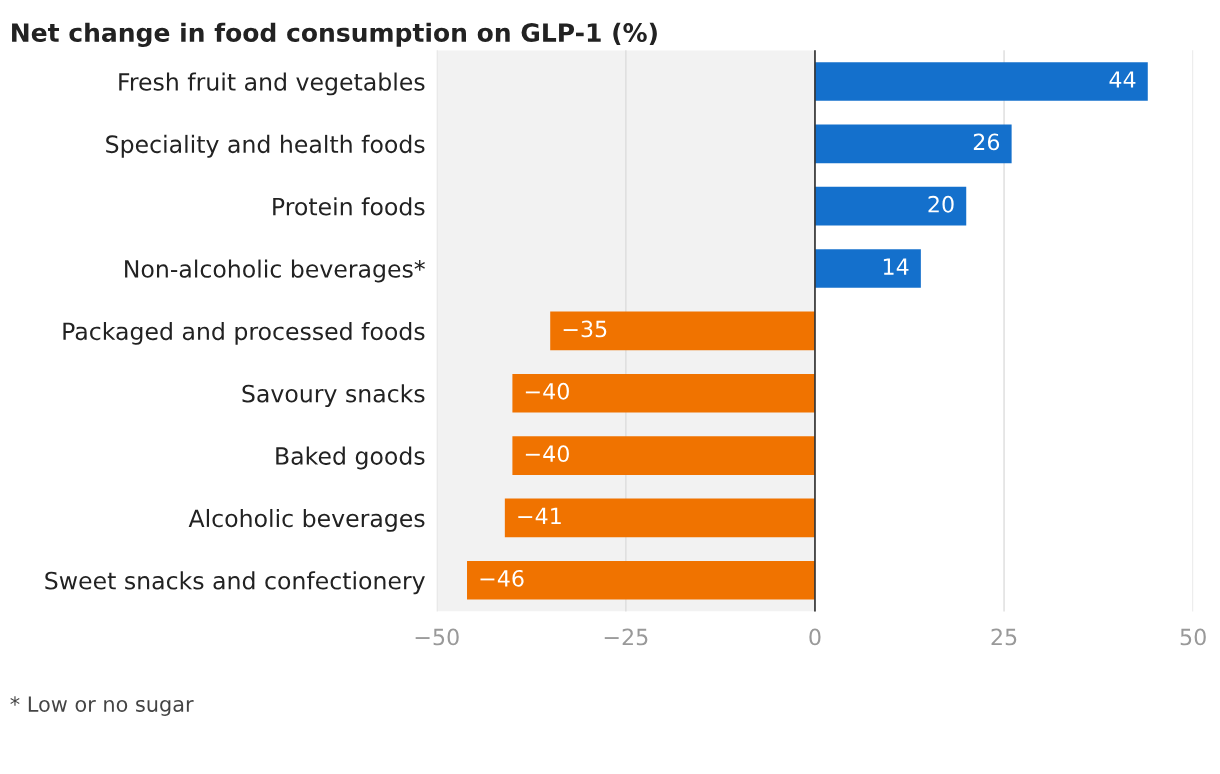 The width and height of the screenshot is (1220, 774). What do you see at coordinates (539, 516) in the screenshot?
I see `data-label: −41` at bounding box center [539, 516].